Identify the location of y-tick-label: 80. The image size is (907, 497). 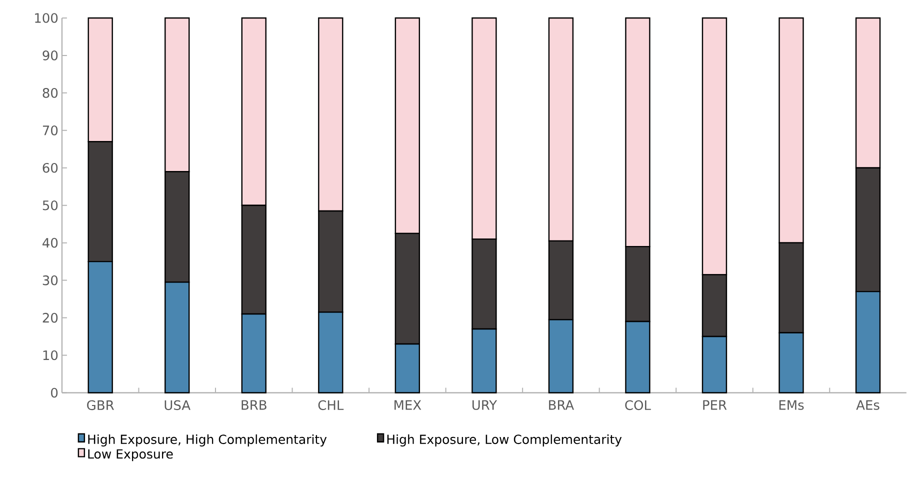
(50, 93).